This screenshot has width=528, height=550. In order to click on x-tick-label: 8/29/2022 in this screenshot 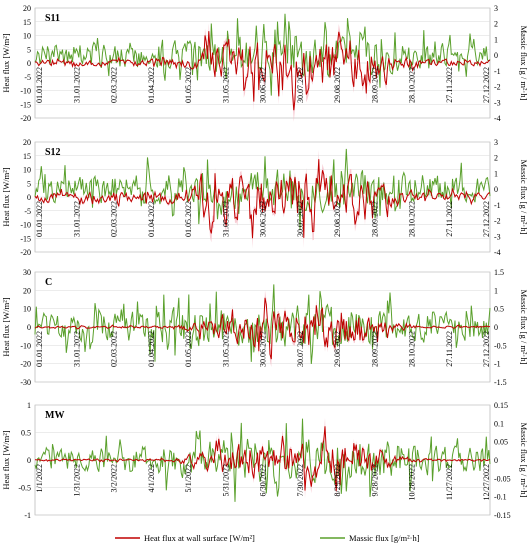, I will do `click(337, 480)`.